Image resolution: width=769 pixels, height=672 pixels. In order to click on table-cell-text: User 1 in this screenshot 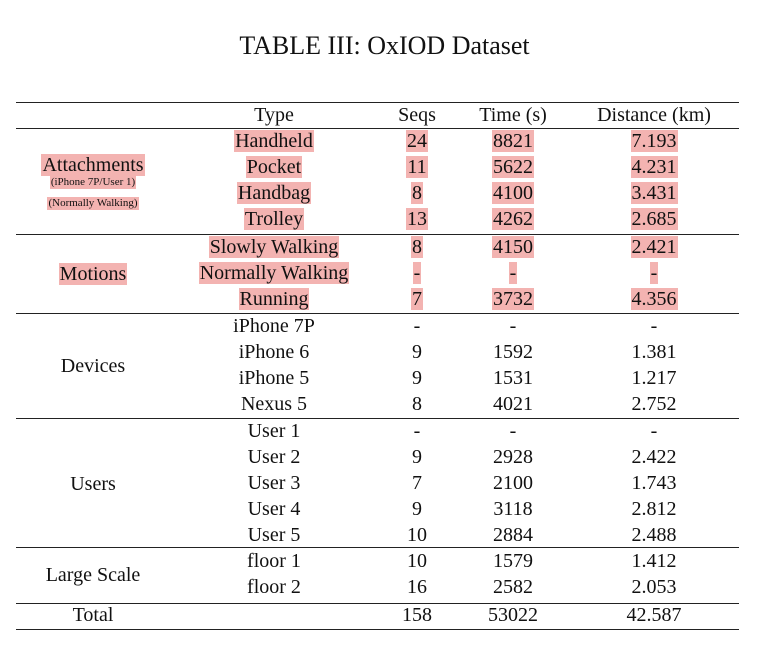, I will do `click(274, 431)`.